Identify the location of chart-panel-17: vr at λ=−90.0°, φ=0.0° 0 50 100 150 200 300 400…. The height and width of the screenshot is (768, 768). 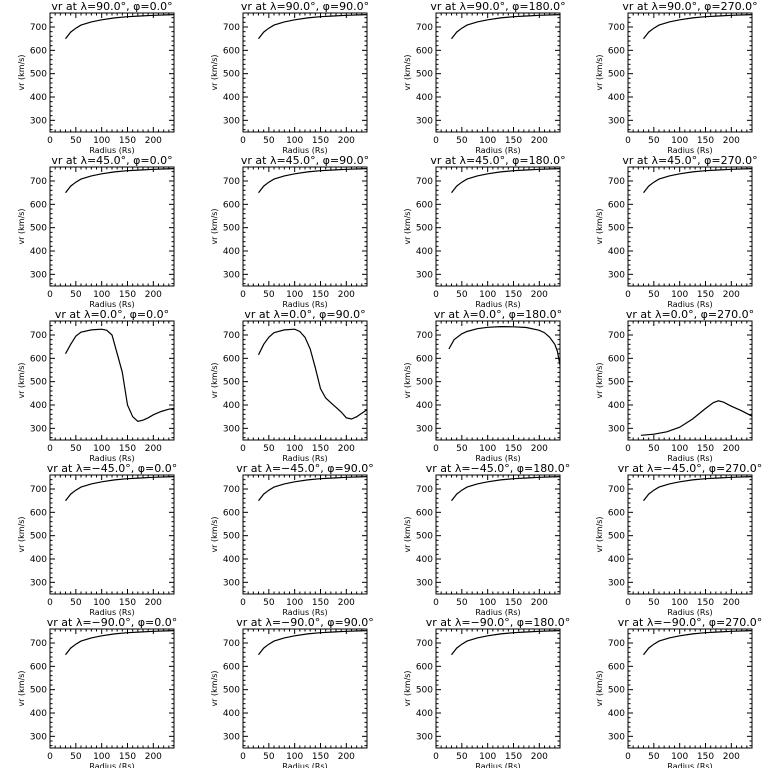
(97, 692).